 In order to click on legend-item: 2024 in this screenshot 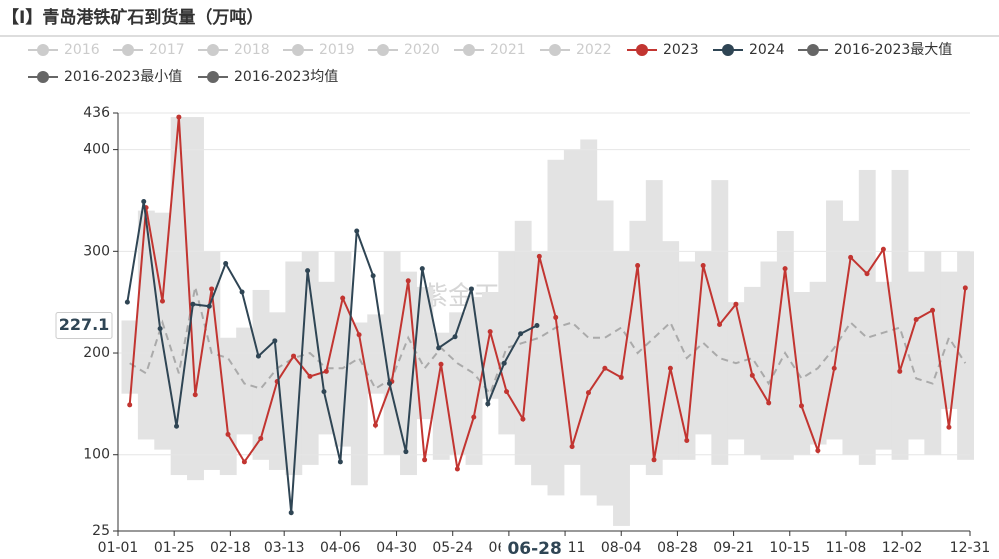, I will do `click(749, 50)`.